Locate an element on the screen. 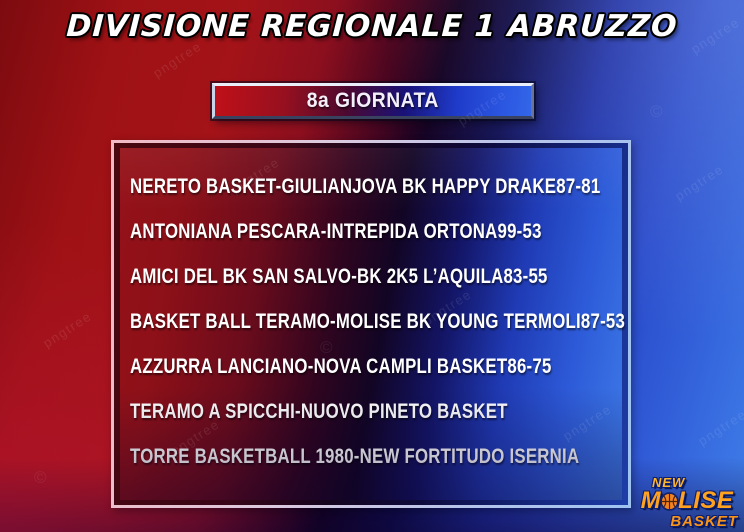 This screenshot has height=532, width=744. club-logo-line-molise: M LISE is located at coordinates (687, 501).